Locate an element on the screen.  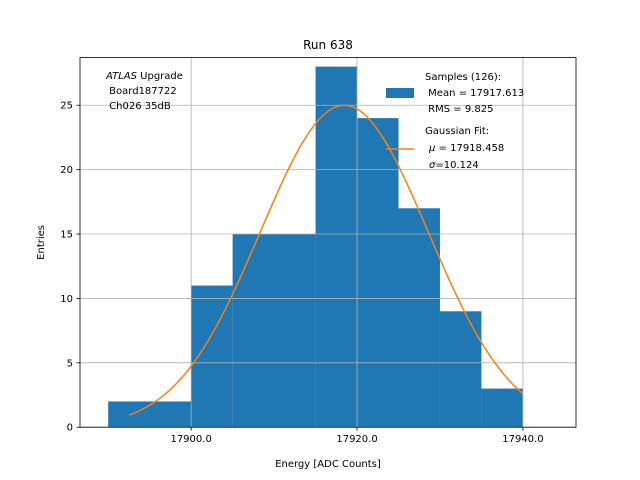
legend-sigma-symbol: σ is located at coordinates (432, 165).